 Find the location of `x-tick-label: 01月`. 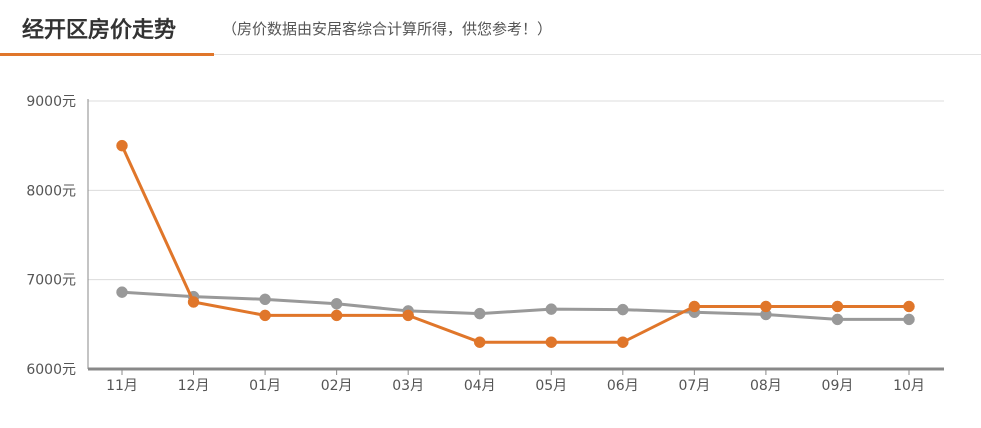

x-tick-label: 01月 is located at coordinates (265, 386).